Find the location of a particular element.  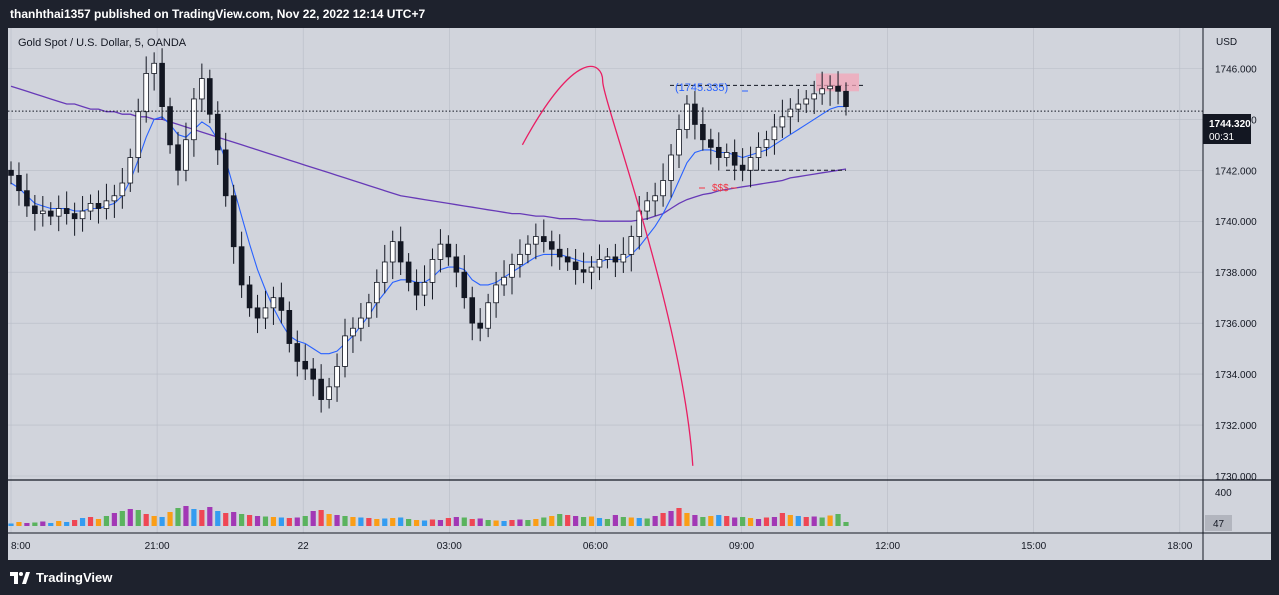

time-tick-label: 18:00 is located at coordinates (1179, 546).